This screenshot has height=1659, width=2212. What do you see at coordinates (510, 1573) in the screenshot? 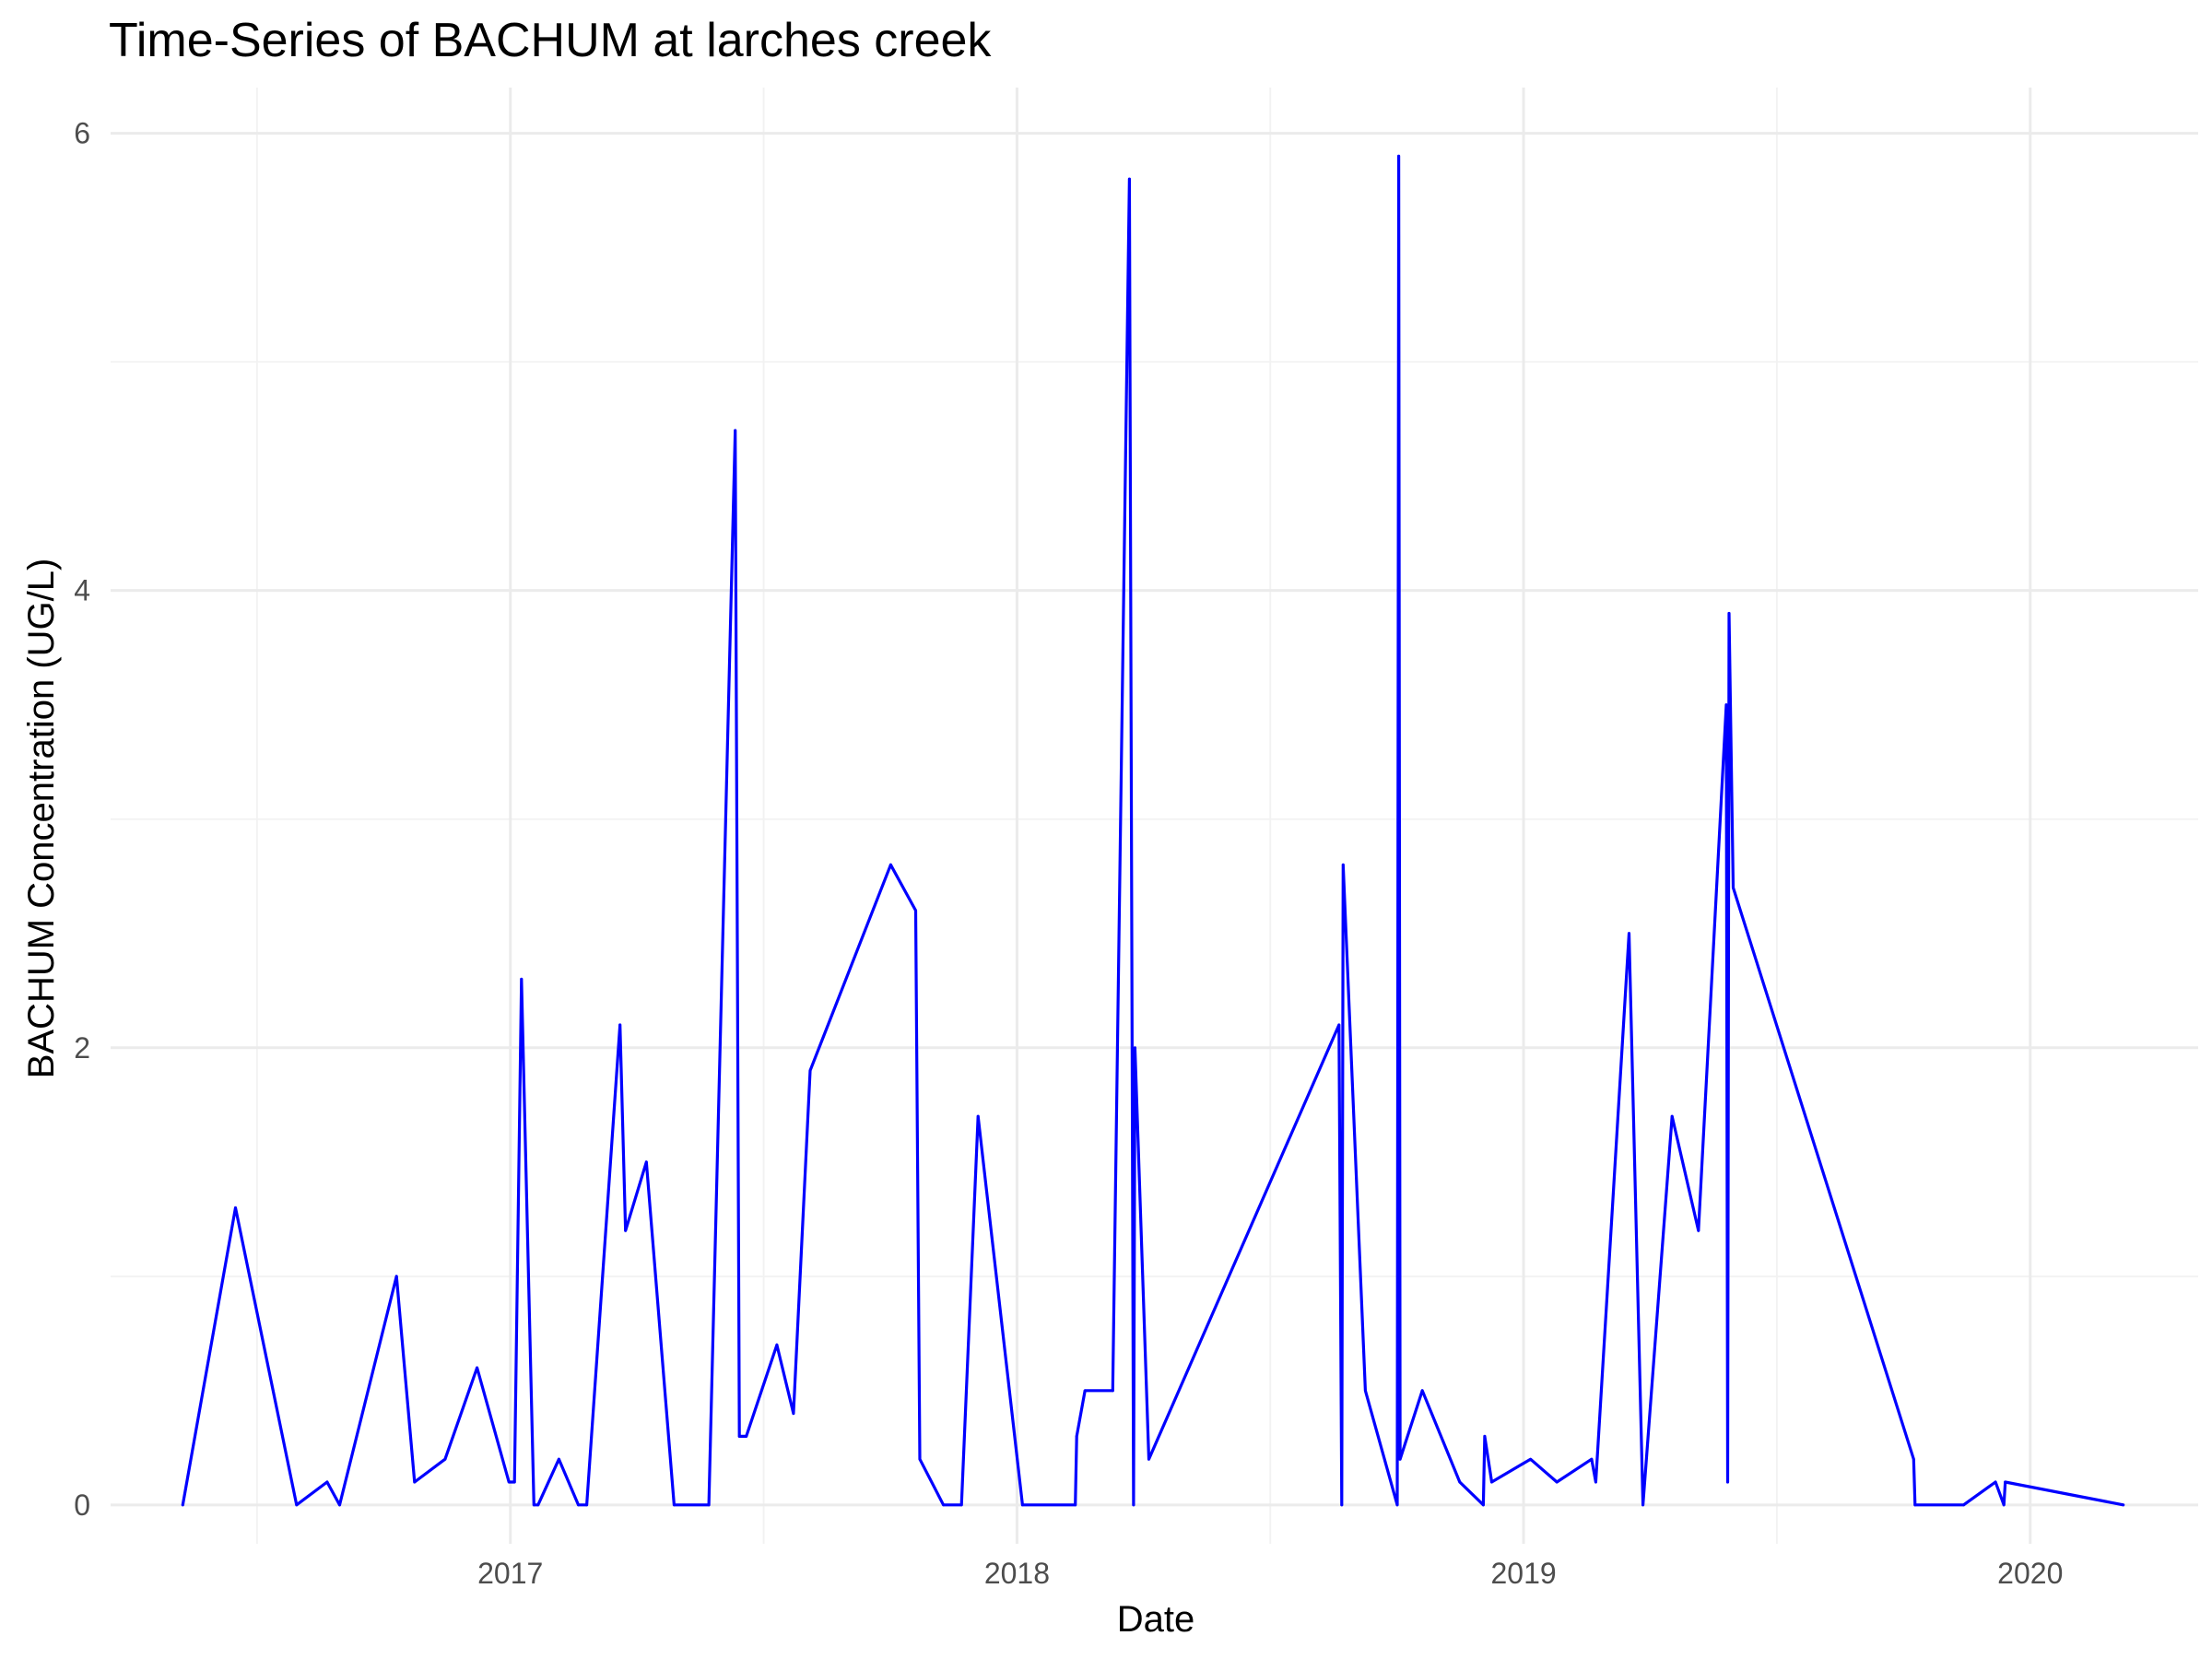
I see `x-tick-label: 2017` at bounding box center [510, 1573].